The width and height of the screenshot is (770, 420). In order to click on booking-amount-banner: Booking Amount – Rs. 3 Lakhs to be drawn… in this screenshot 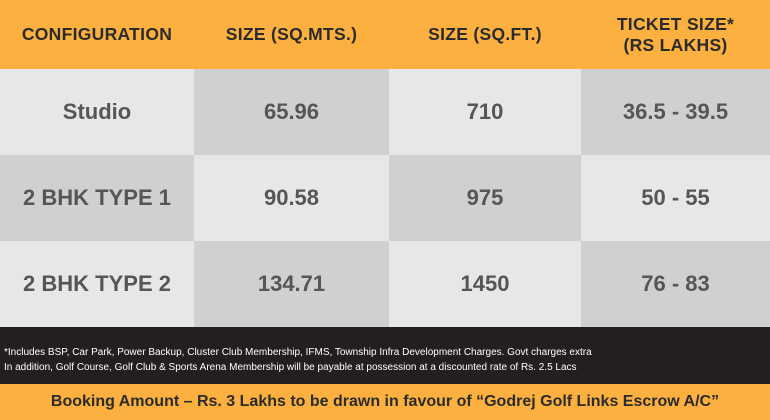, I will do `click(385, 402)`.